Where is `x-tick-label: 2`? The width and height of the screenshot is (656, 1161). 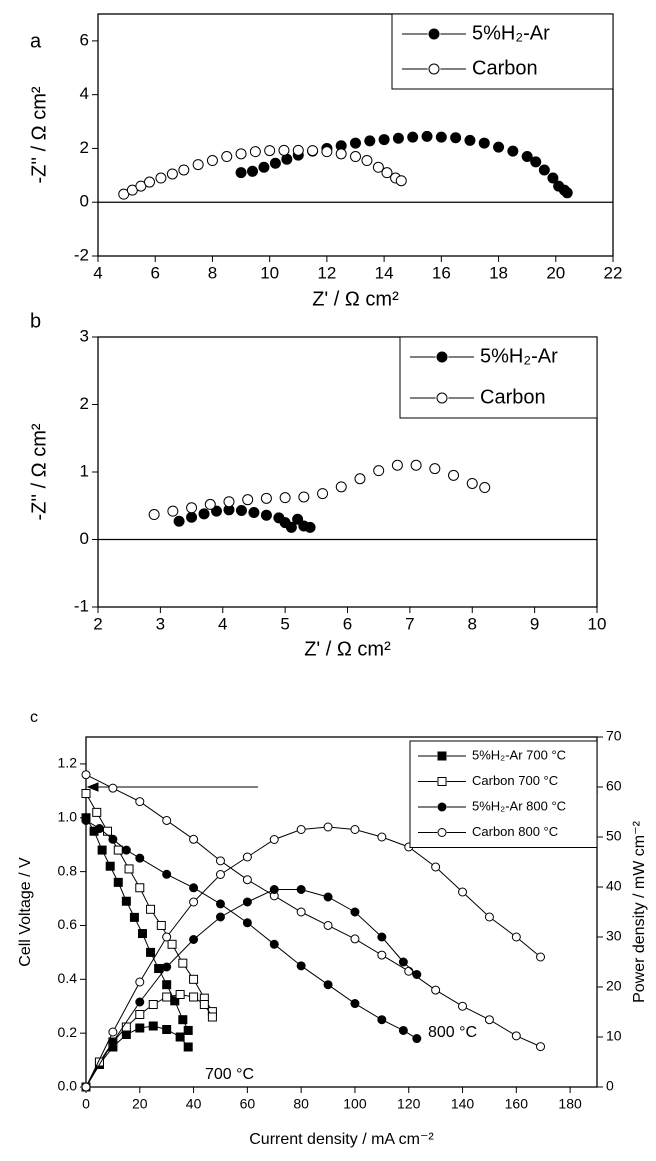 x-tick-label: 2 is located at coordinates (97, 623).